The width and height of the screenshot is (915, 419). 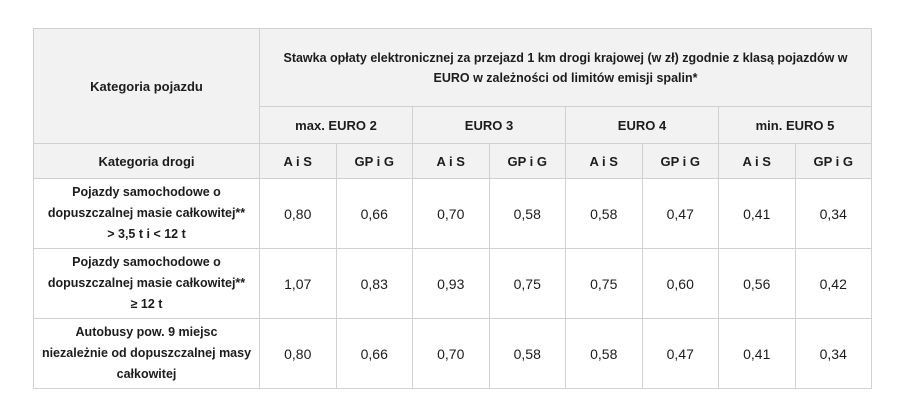 What do you see at coordinates (489, 125) in the screenshot?
I see `euro-class-euro-3: EURO 3` at bounding box center [489, 125].